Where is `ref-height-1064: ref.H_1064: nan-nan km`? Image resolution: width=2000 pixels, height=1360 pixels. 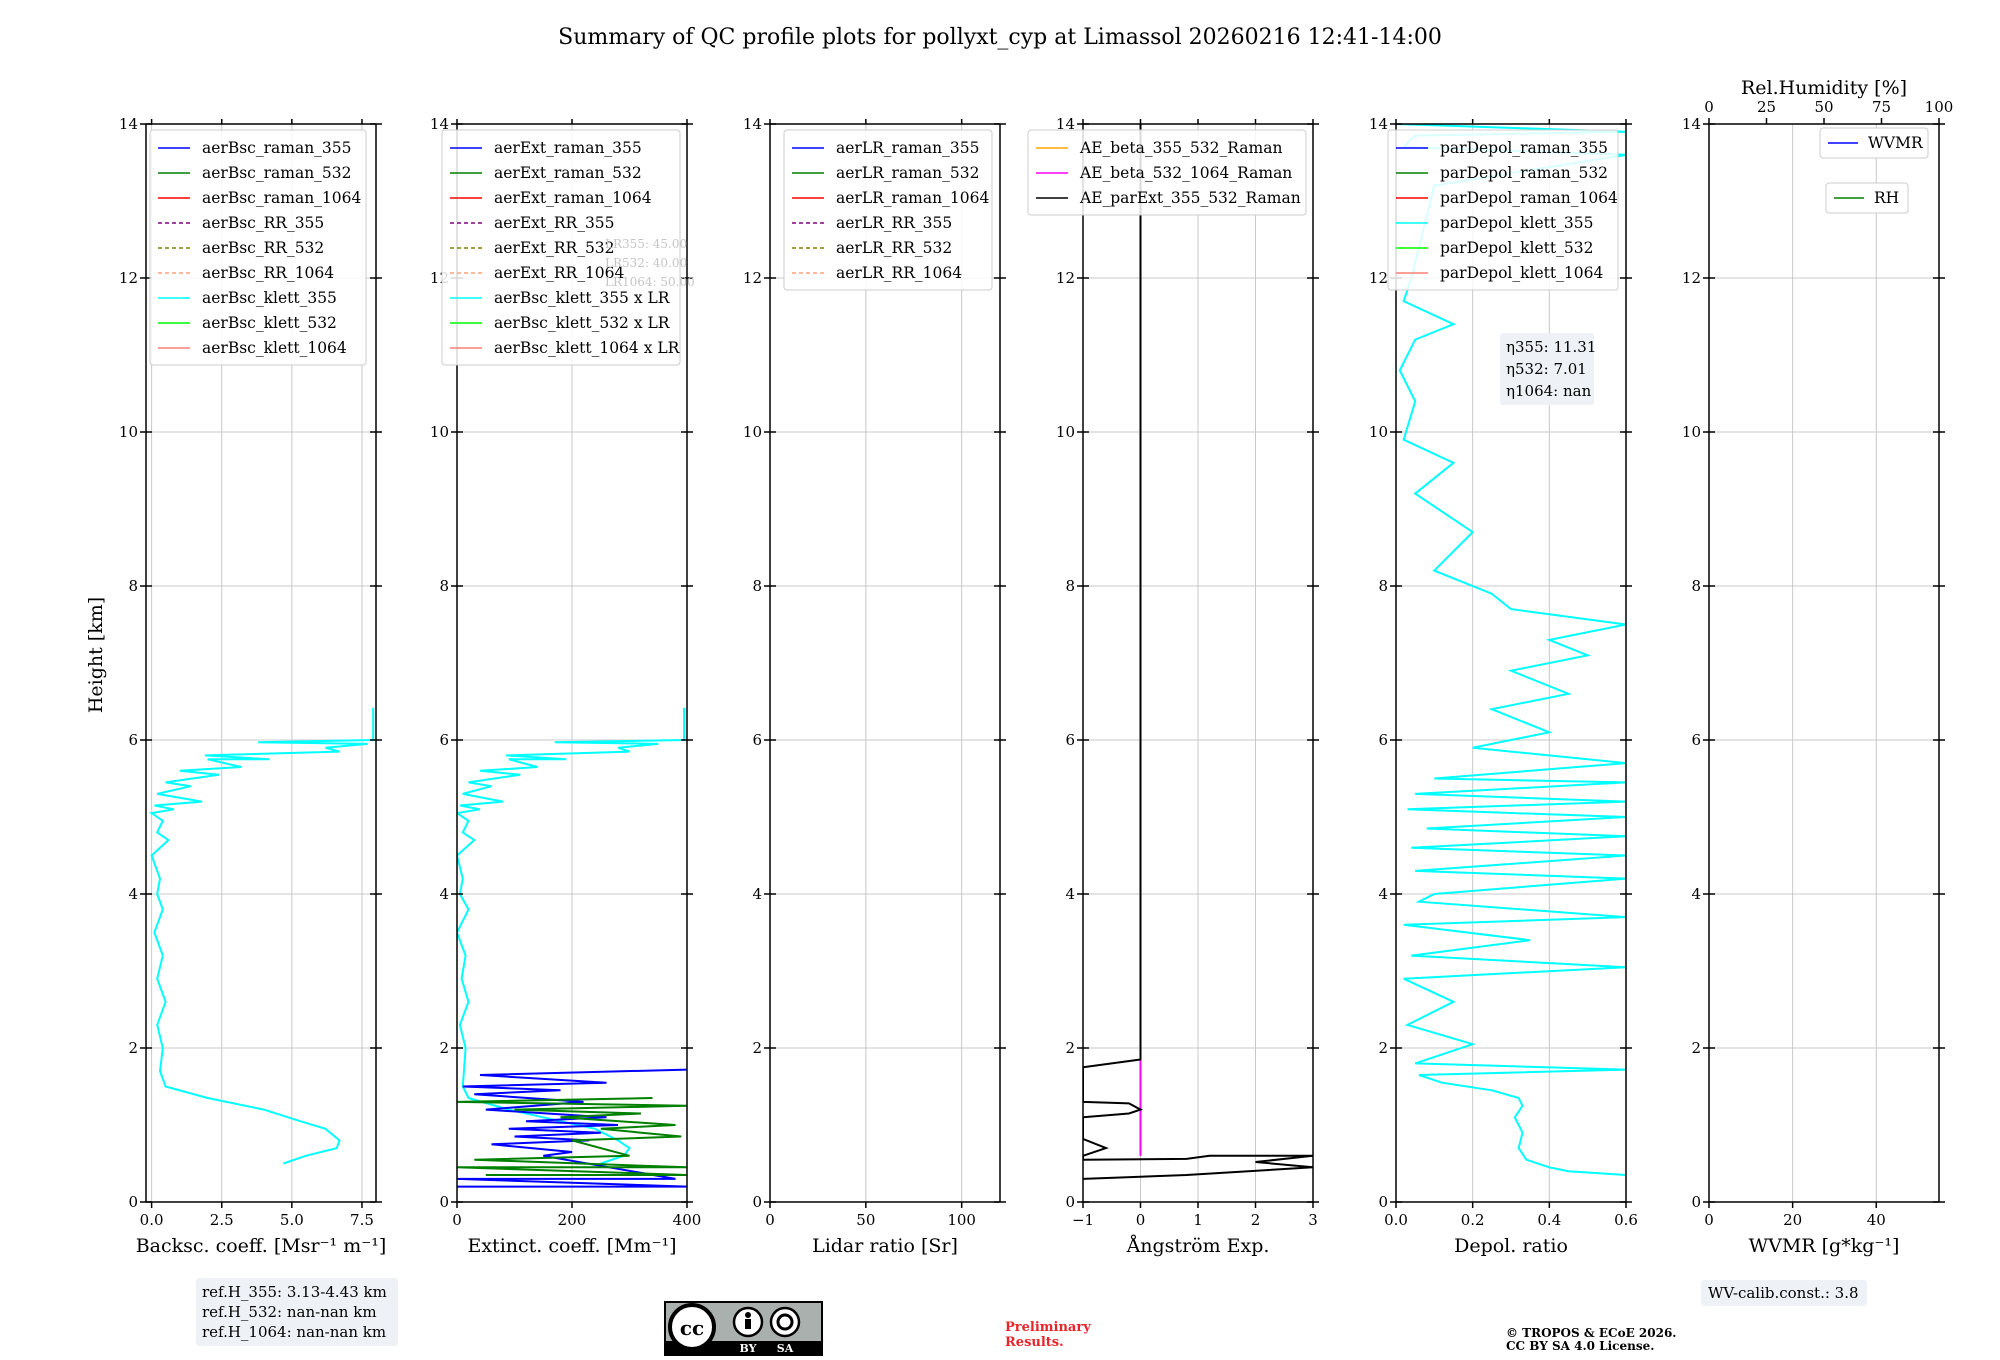 ref-height-1064: ref.H_1064: nan-nan km is located at coordinates (294, 1332).